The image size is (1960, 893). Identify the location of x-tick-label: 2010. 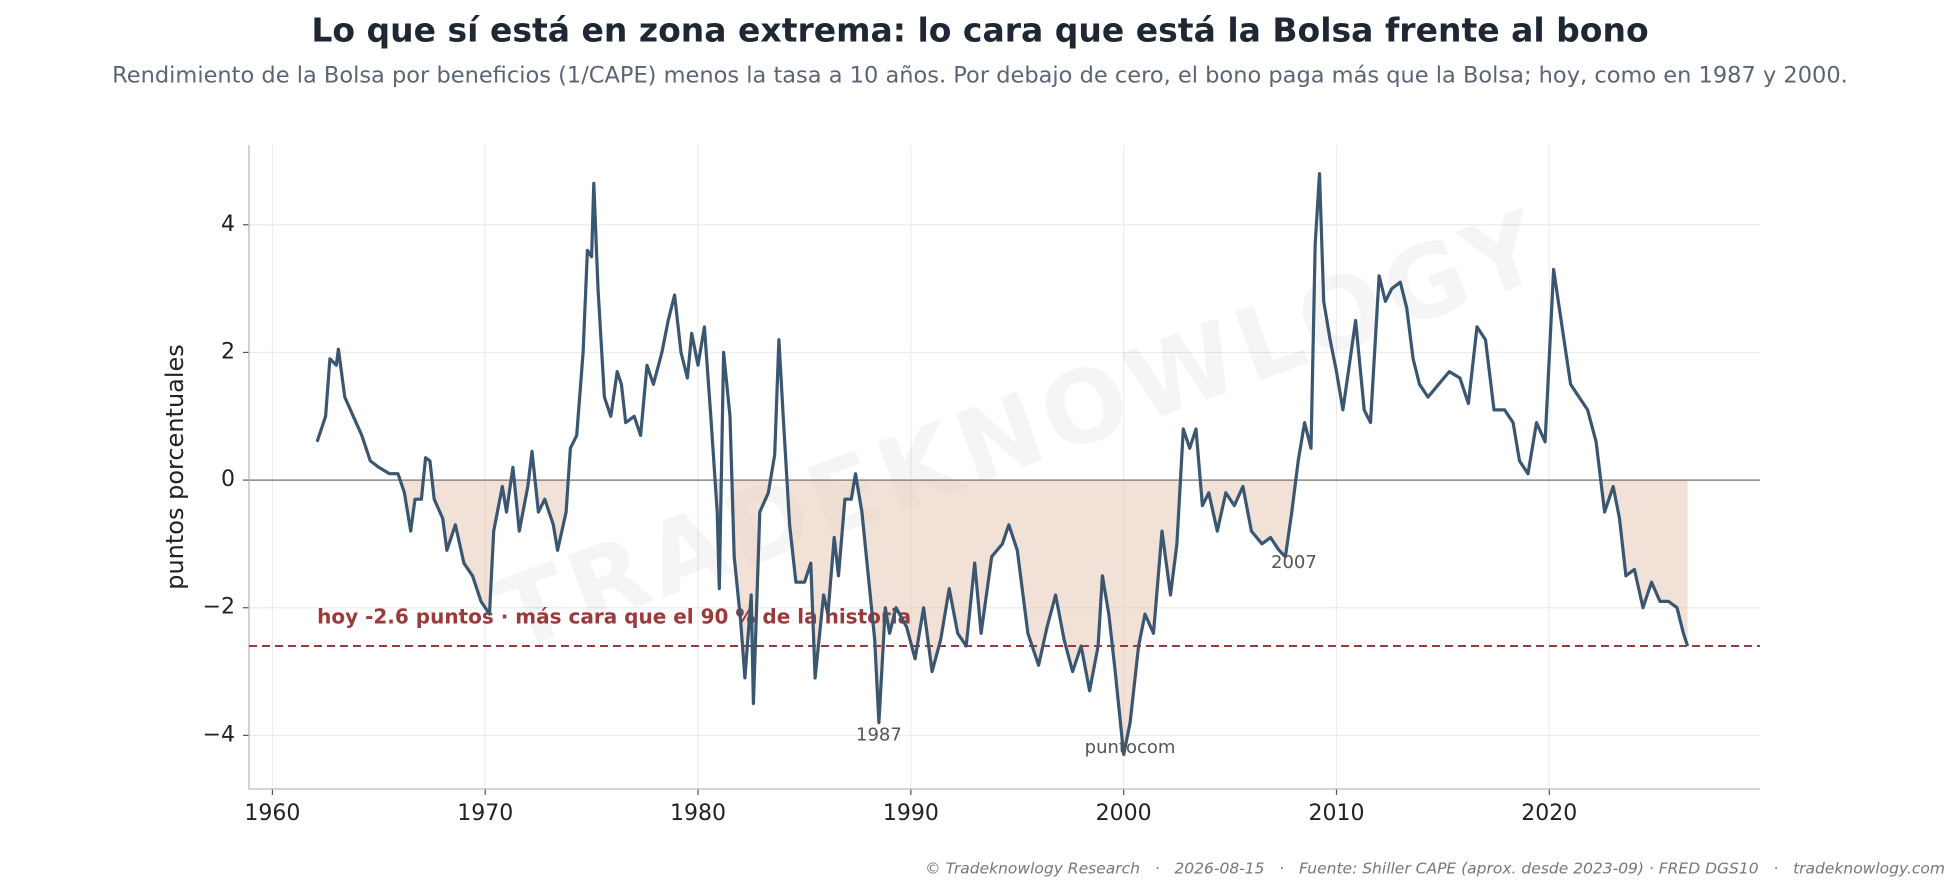
(1336, 813).